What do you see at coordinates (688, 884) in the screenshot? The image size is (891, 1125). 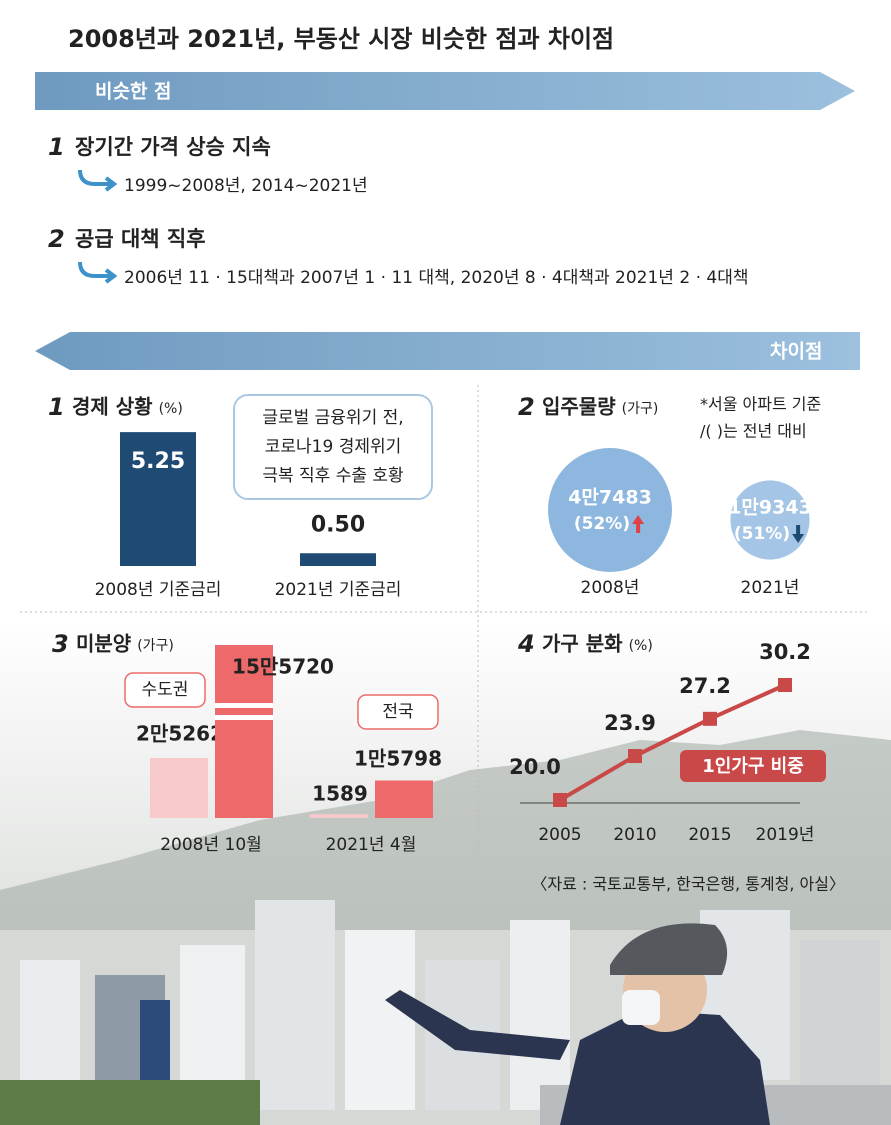 I see `source: 〈자료 : 국토교통부, 한국은행, 통계청, 아실〉` at bounding box center [688, 884].